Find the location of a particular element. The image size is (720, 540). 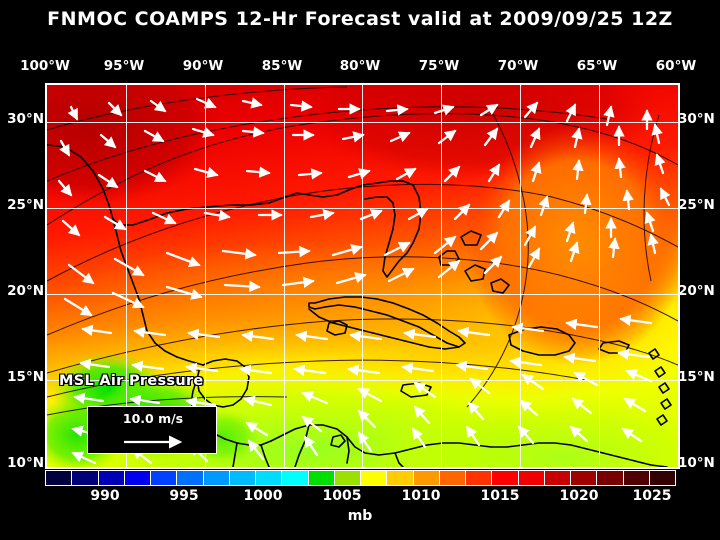

lon-label-85w: 85°W is located at coordinates (282, 66).